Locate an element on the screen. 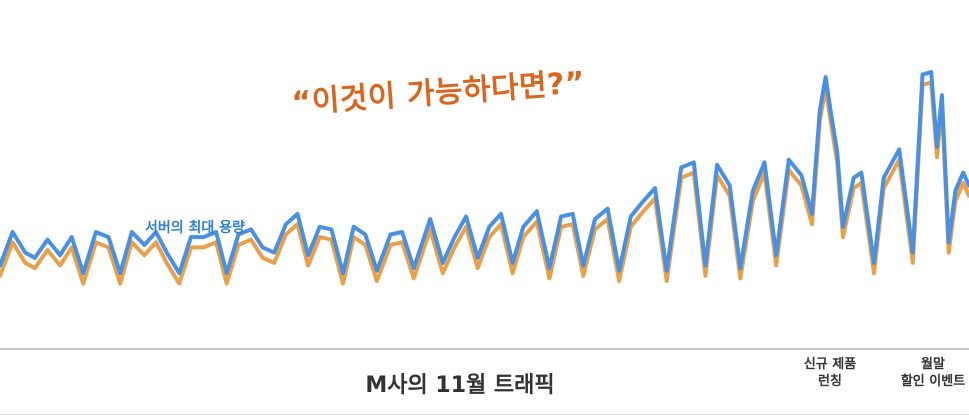  annotation-month-end-line1: 월말 is located at coordinates (933, 364).